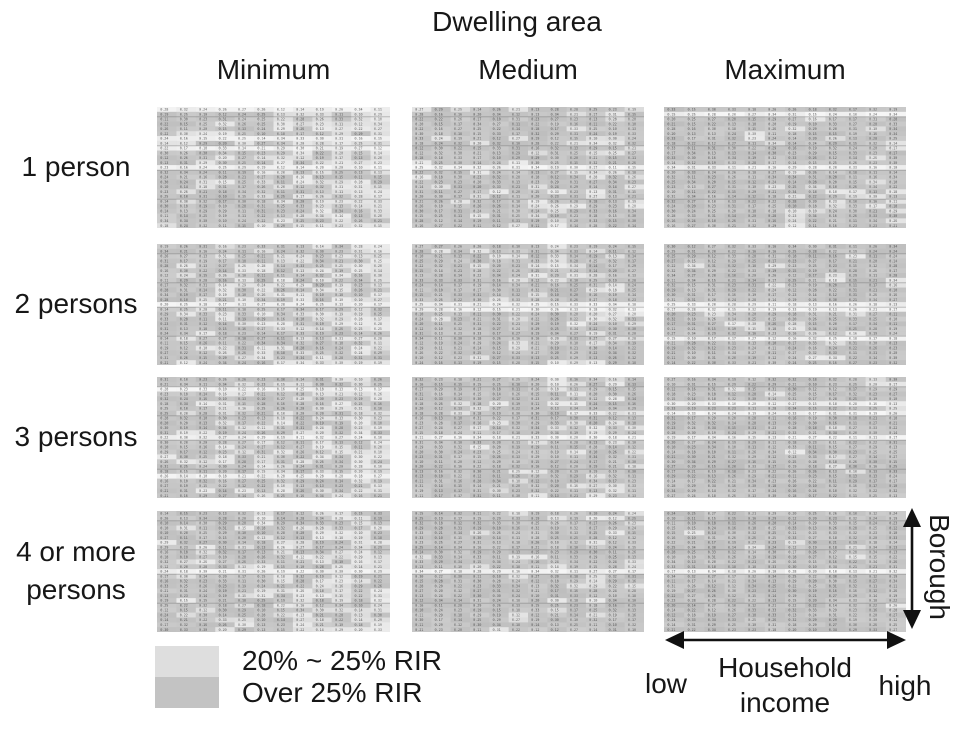 The width and height of the screenshot is (961, 730). I want to click on row-label-1-person: 1 person, so click(76, 166).